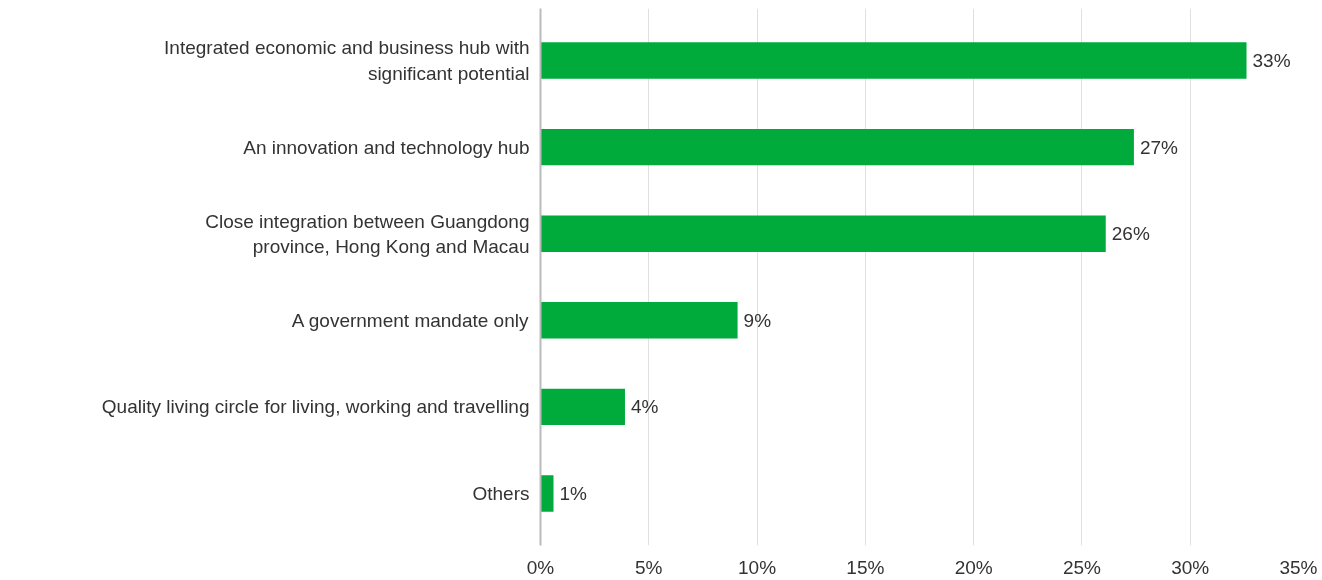 Image resolution: width=1322 pixels, height=580 pixels. I want to click on y-tick-label: Integrated economic and business hub with significant potential, so click(347, 60).